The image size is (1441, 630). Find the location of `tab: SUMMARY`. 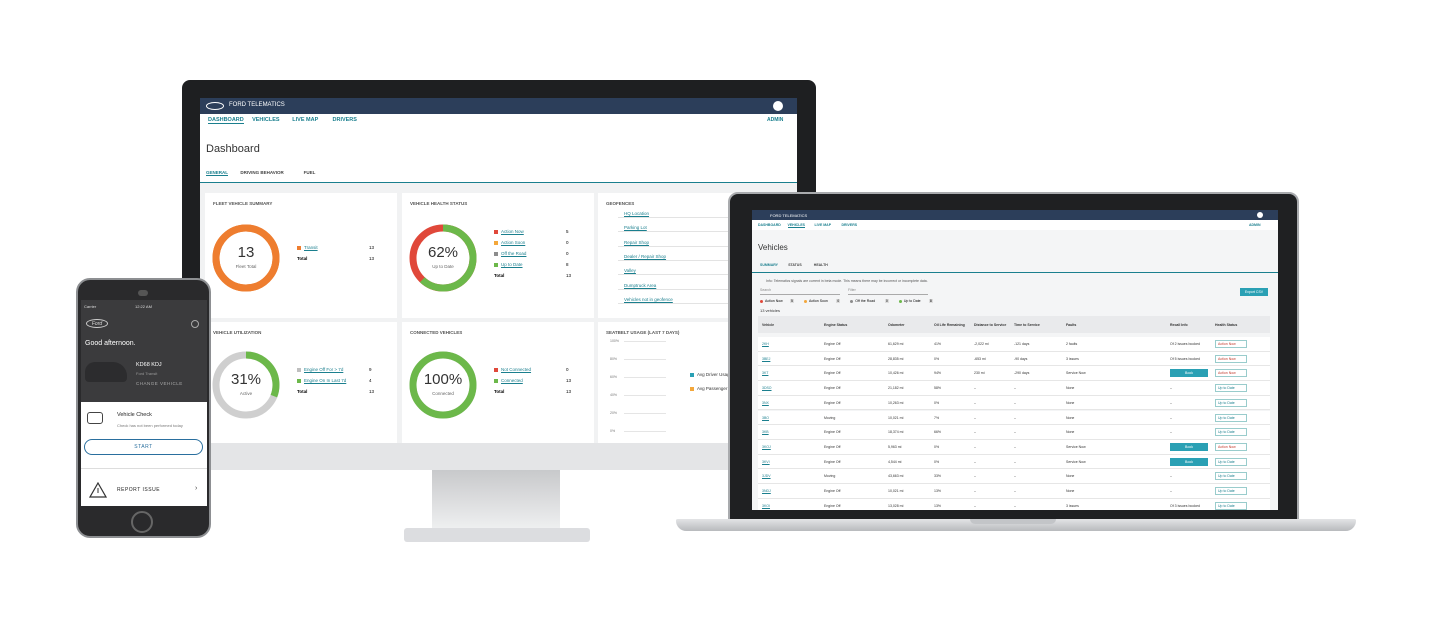

tab: SUMMARY is located at coordinates (769, 265).